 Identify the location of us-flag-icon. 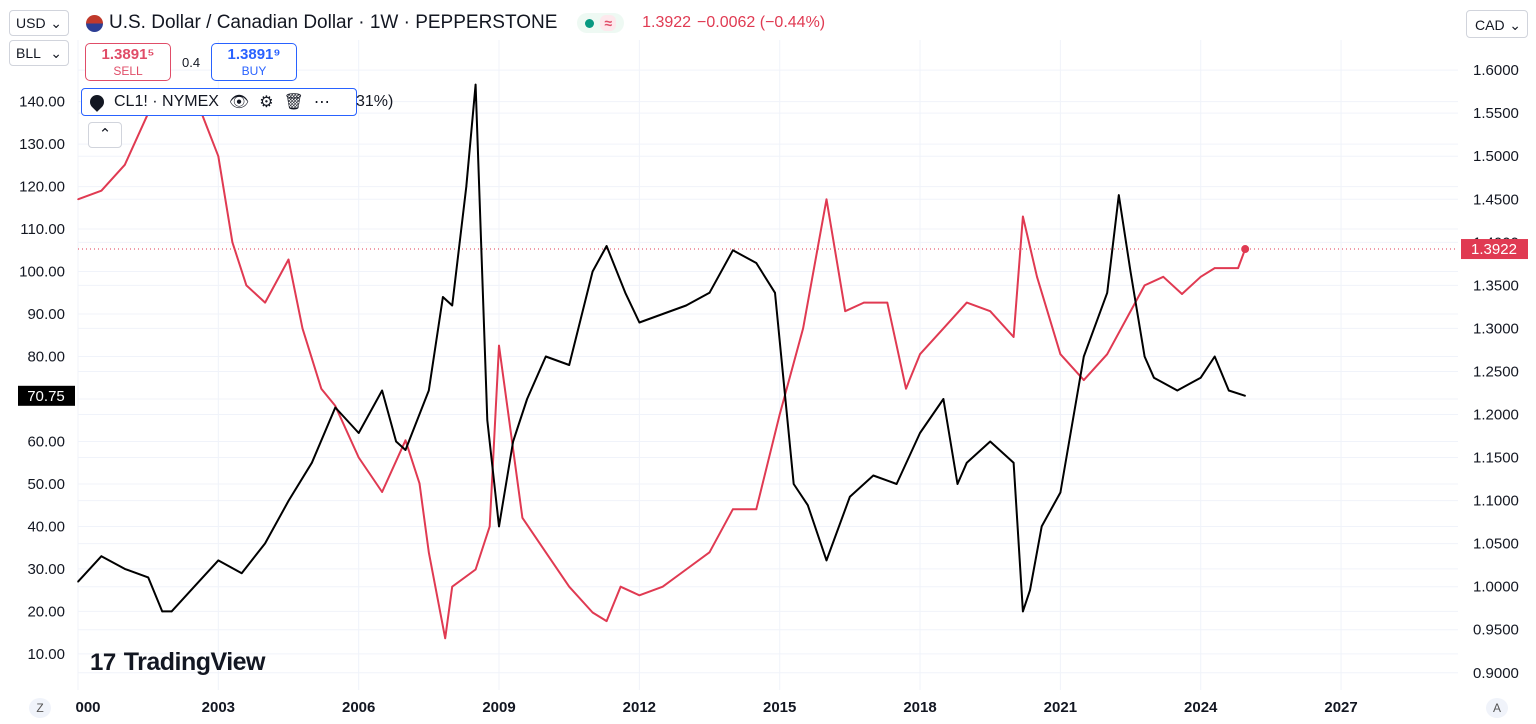
(94, 23).